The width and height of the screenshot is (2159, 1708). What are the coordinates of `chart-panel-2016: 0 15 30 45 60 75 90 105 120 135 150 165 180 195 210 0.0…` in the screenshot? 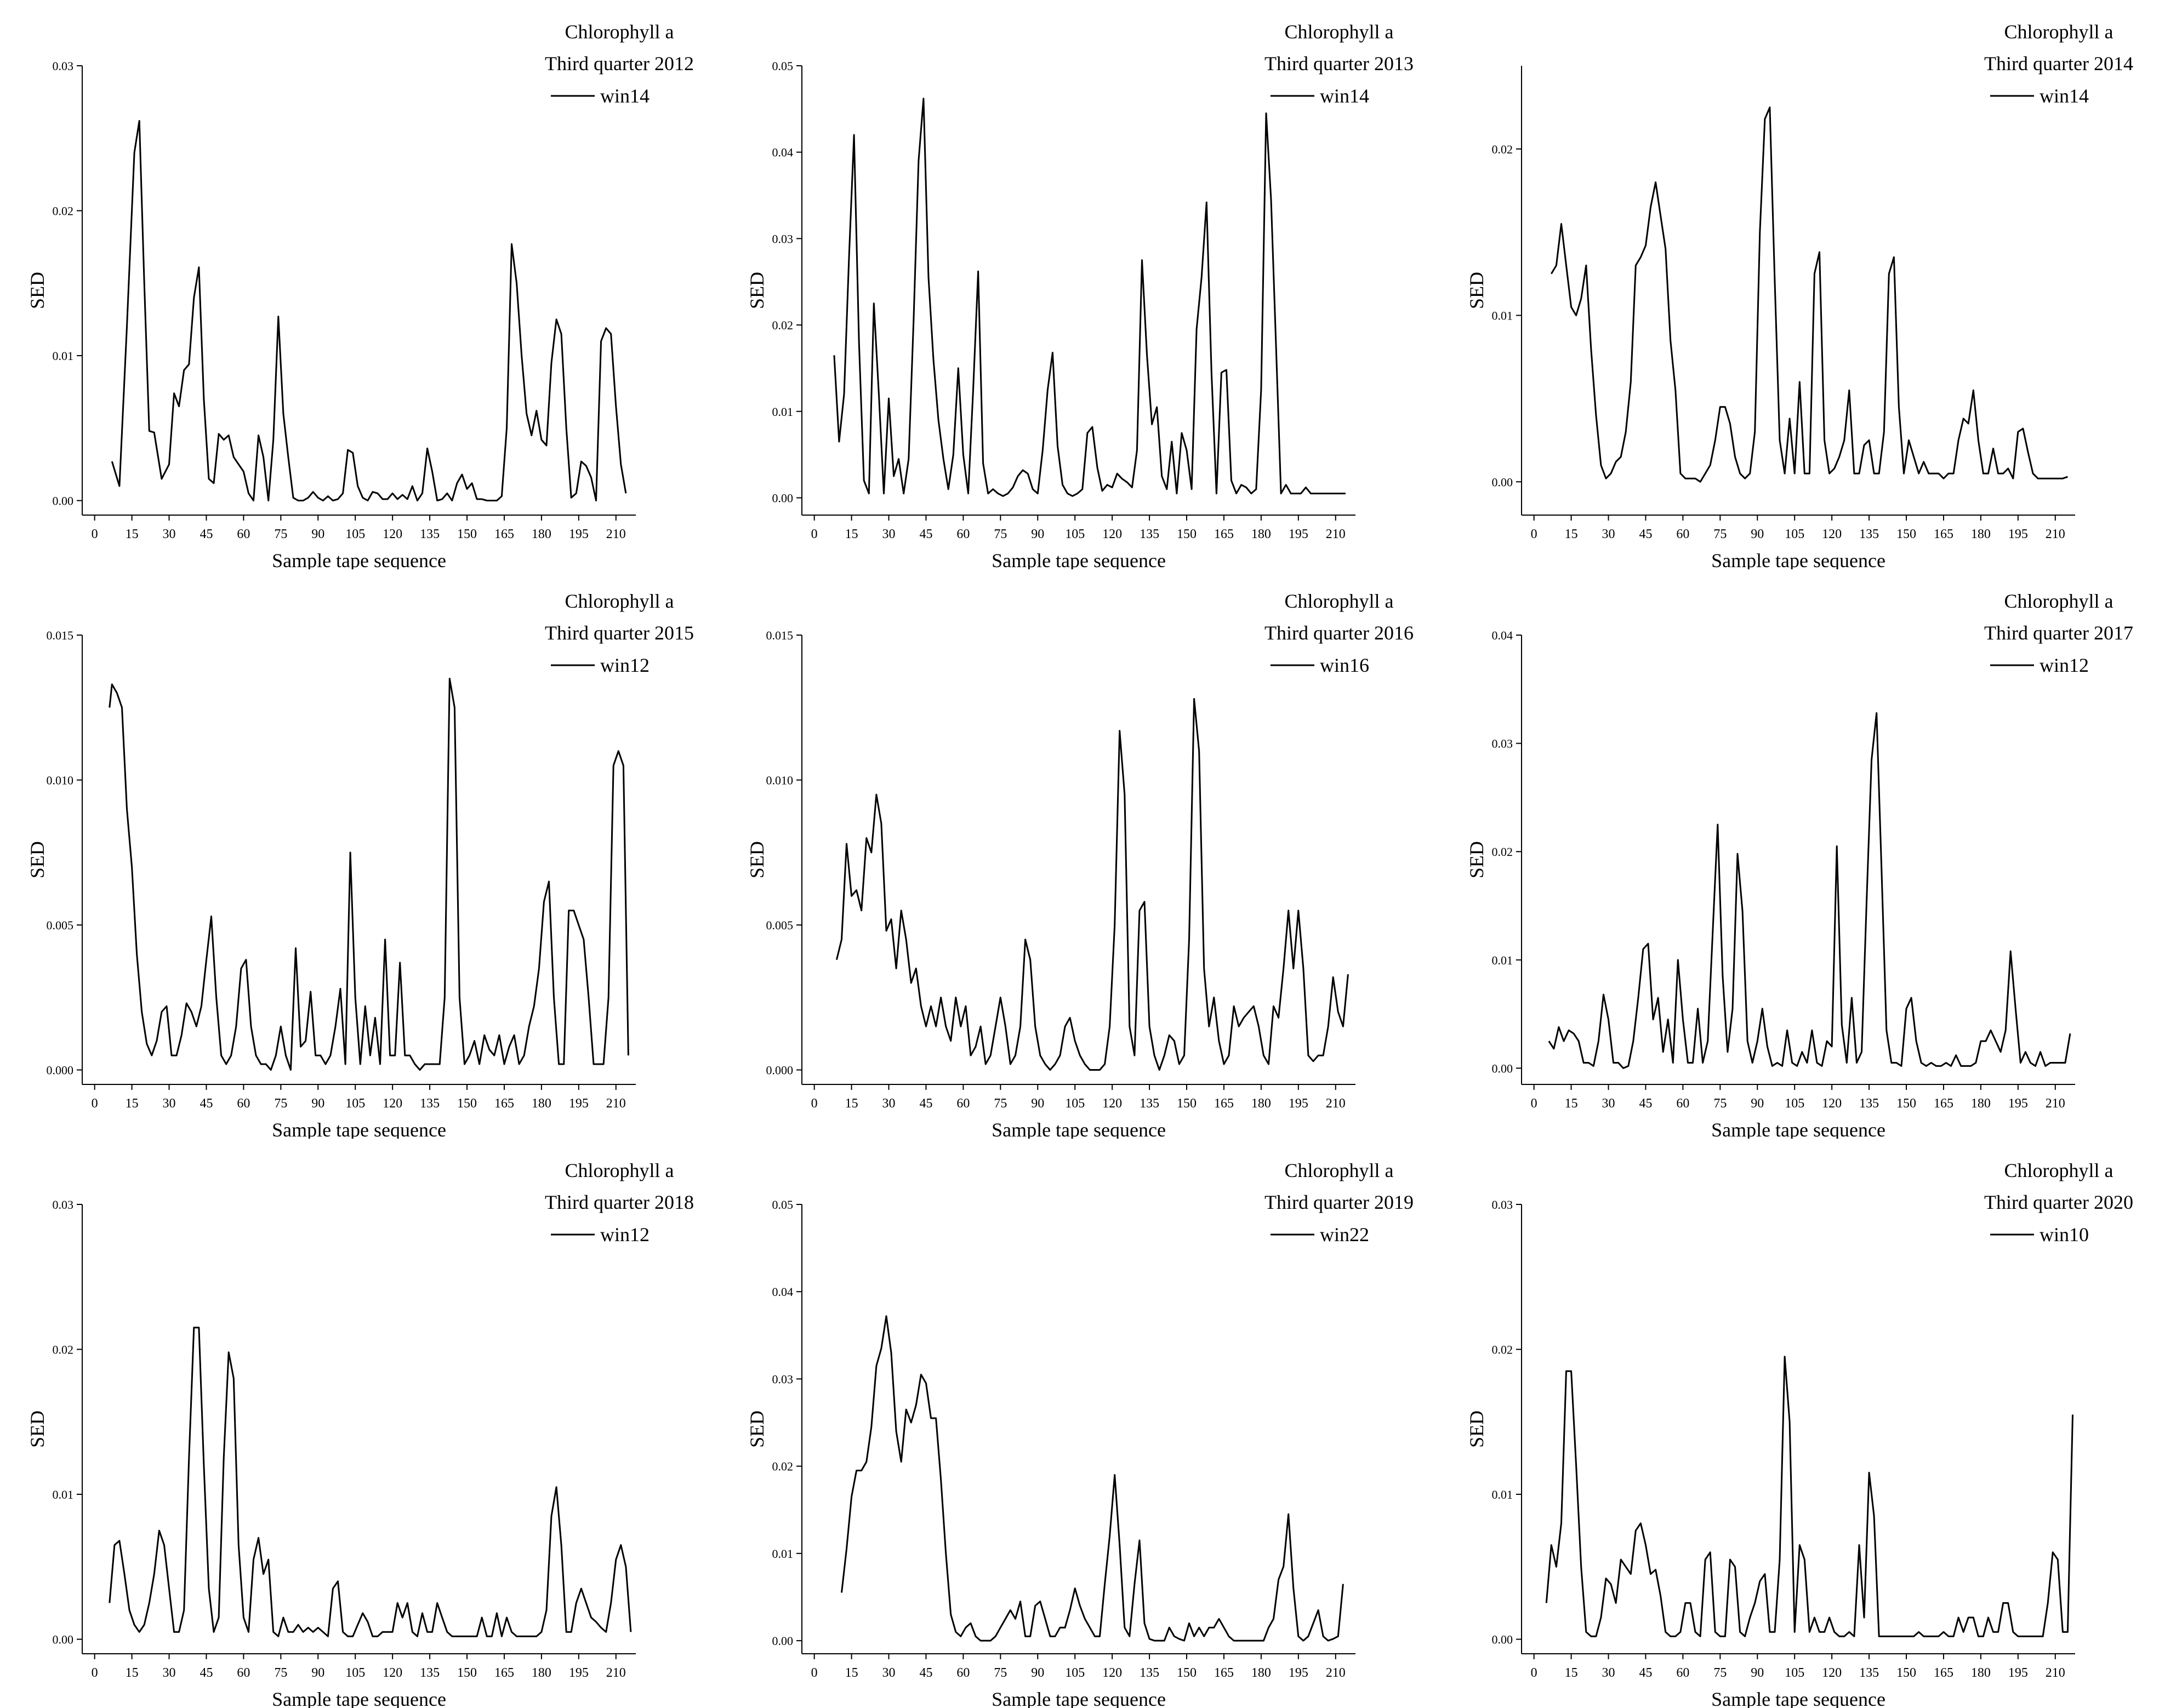 It's located at (1080, 864).